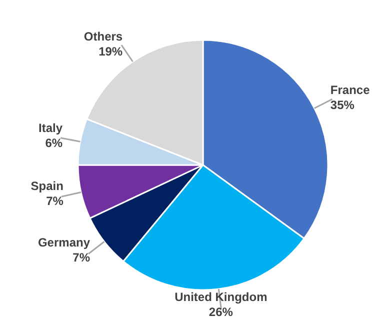 This screenshot has height=334, width=382. What do you see at coordinates (50, 128) in the screenshot?
I see `slice-label: Italy` at bounding box center [50, 128].